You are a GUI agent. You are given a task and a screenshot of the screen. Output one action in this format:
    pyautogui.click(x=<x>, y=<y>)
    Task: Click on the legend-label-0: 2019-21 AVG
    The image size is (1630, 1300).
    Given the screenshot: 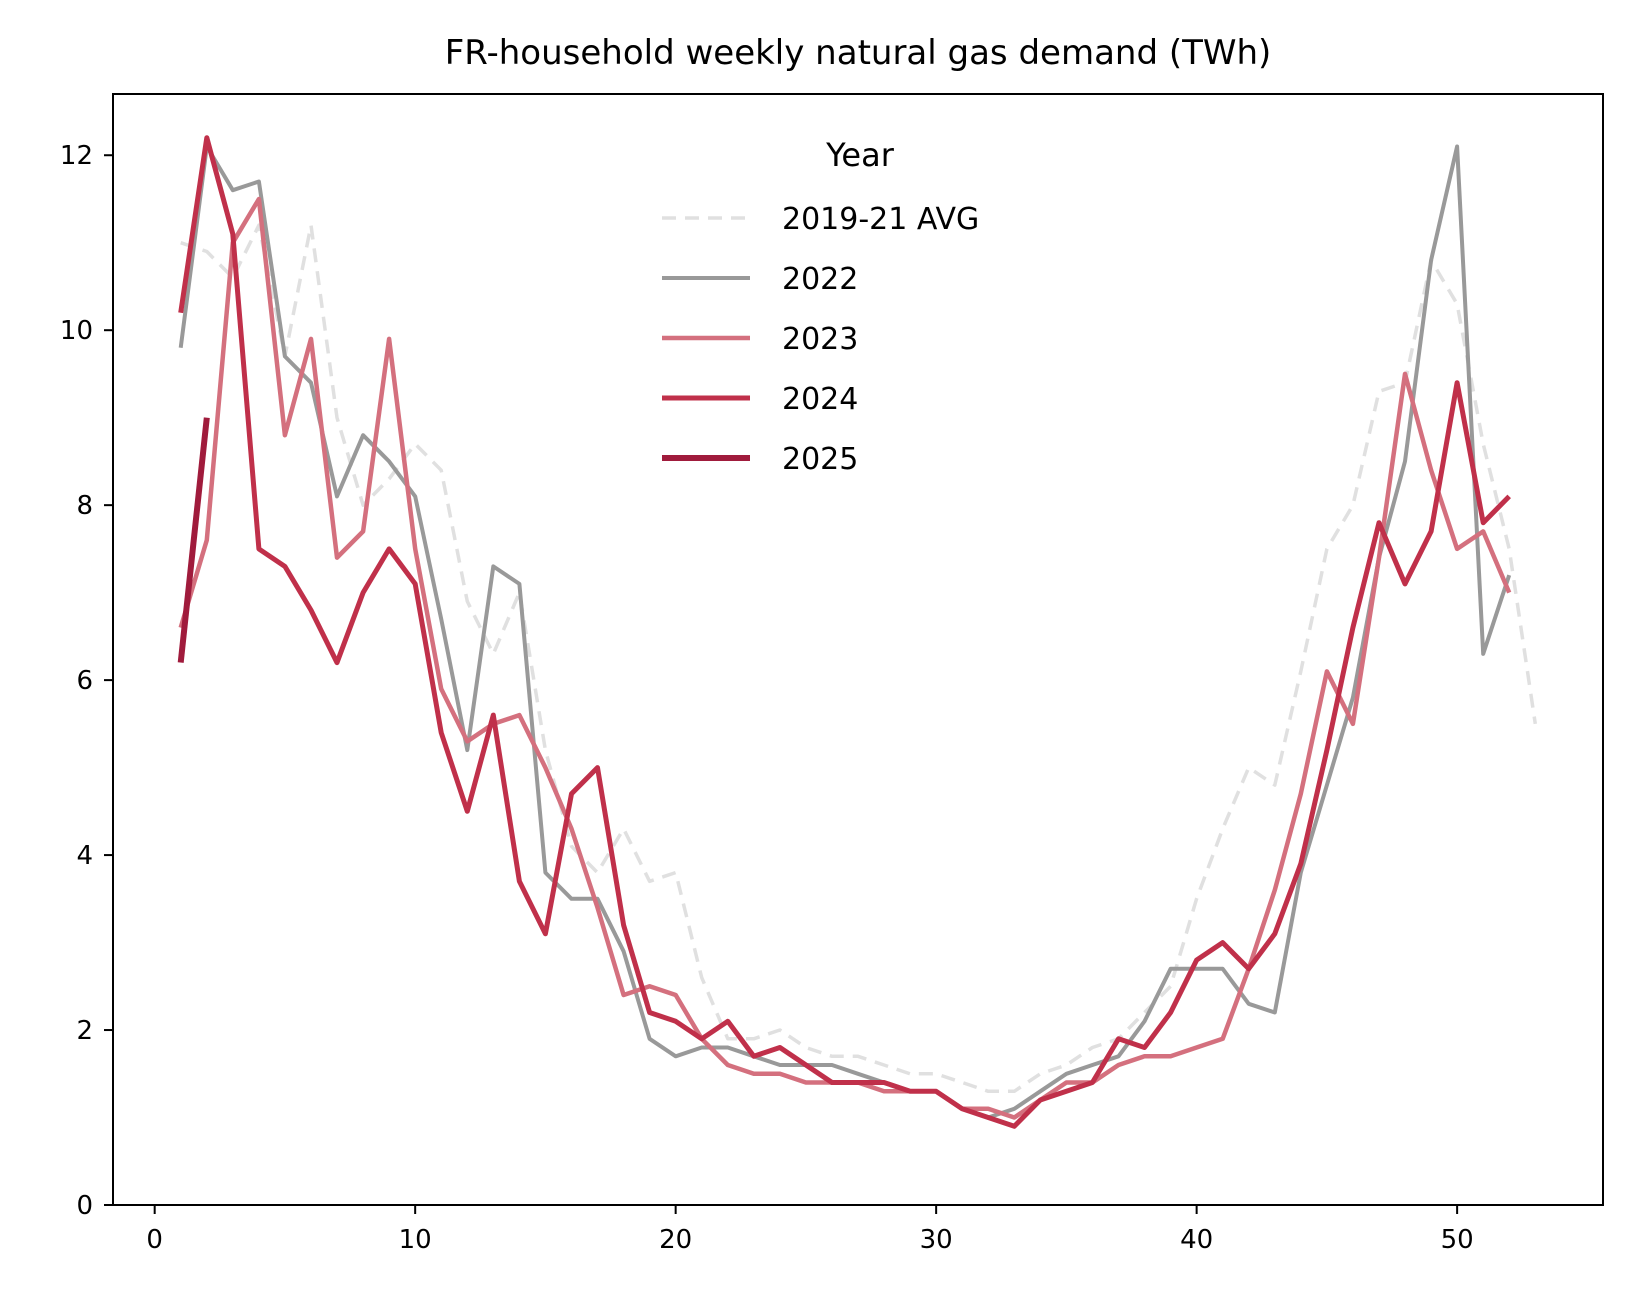 What is the action you would take?
    pyautogui.click(x=880, y=219)
    